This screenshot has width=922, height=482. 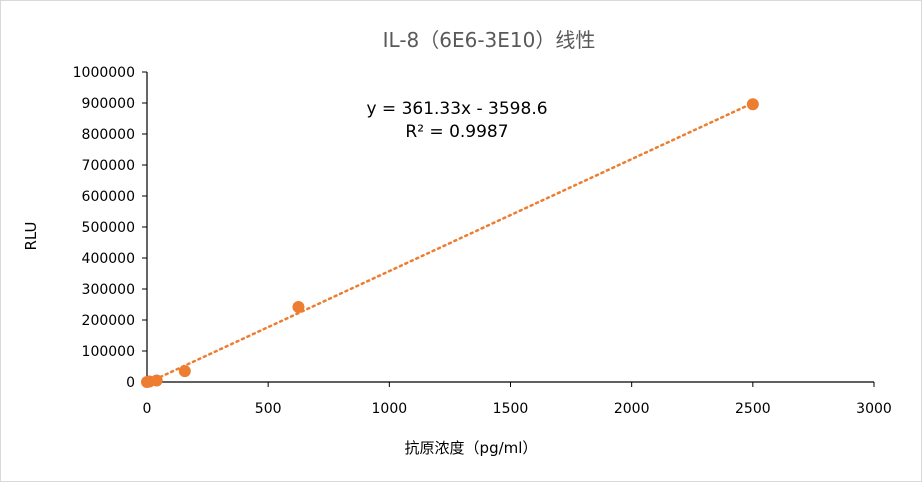 I want to click on y-tick-label: 1000000, so click(x=104, y=73).